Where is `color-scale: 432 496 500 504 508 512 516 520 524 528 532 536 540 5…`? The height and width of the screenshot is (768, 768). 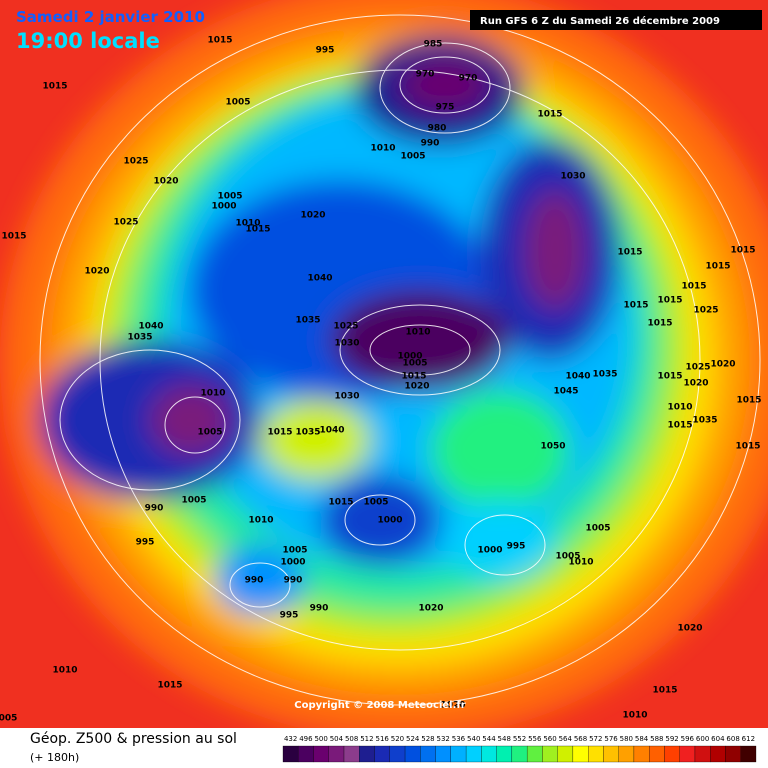 color-scale: 432 496 500 504 508 512 516 520 524 528 532 536 540 5… is located at coordinates (519, 749).